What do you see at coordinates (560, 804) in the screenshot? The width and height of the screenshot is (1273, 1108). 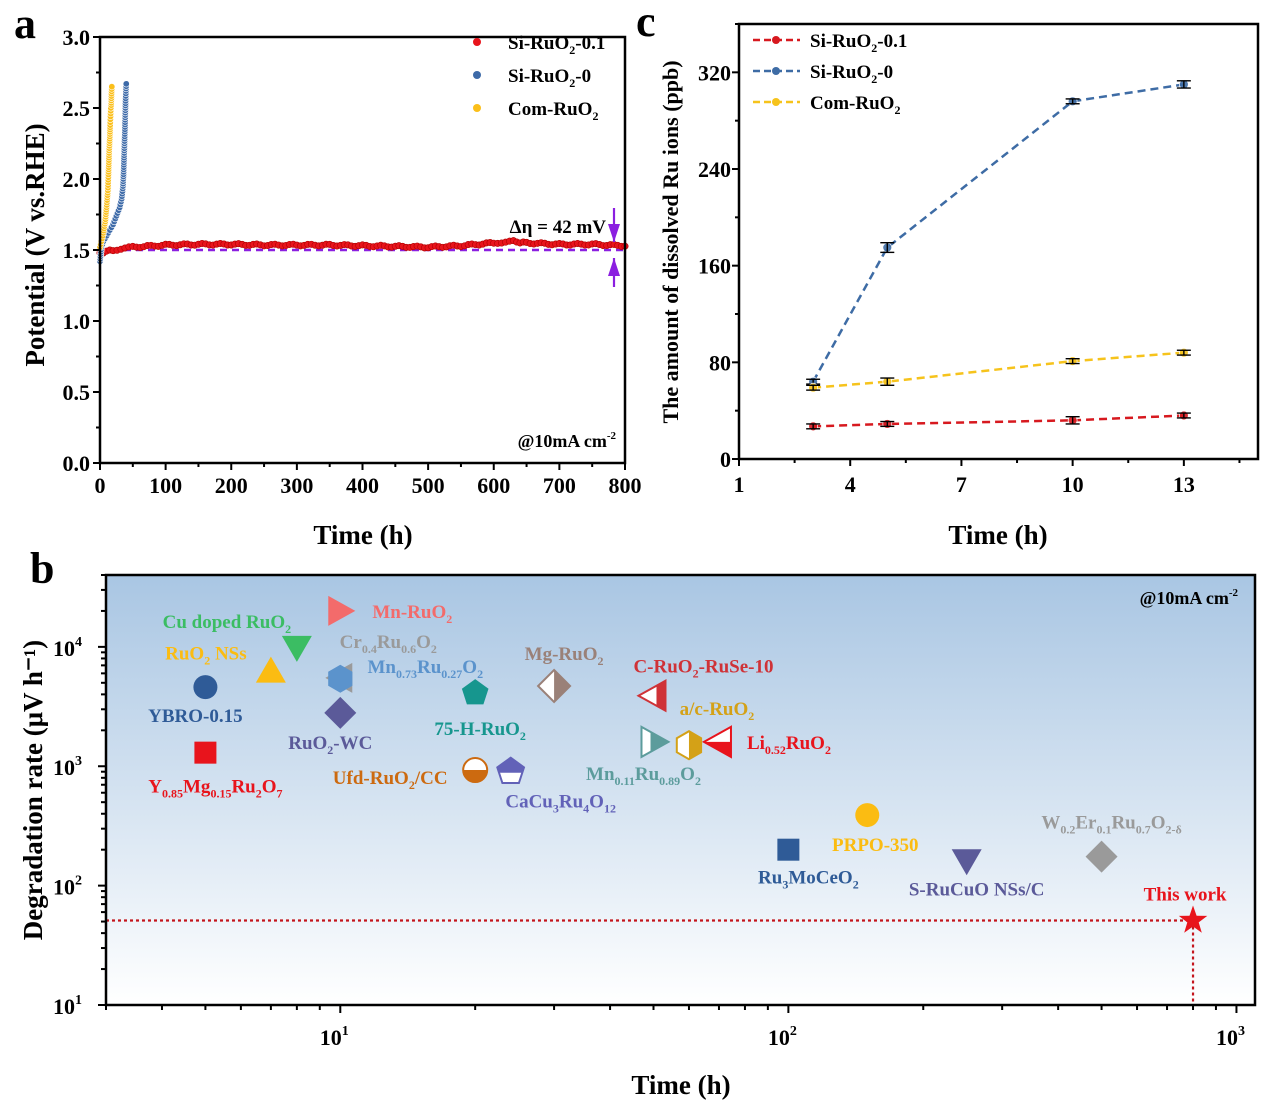 I see `data-label: CaCu3​Ru4​O12​` at bounding box center [560, 804].